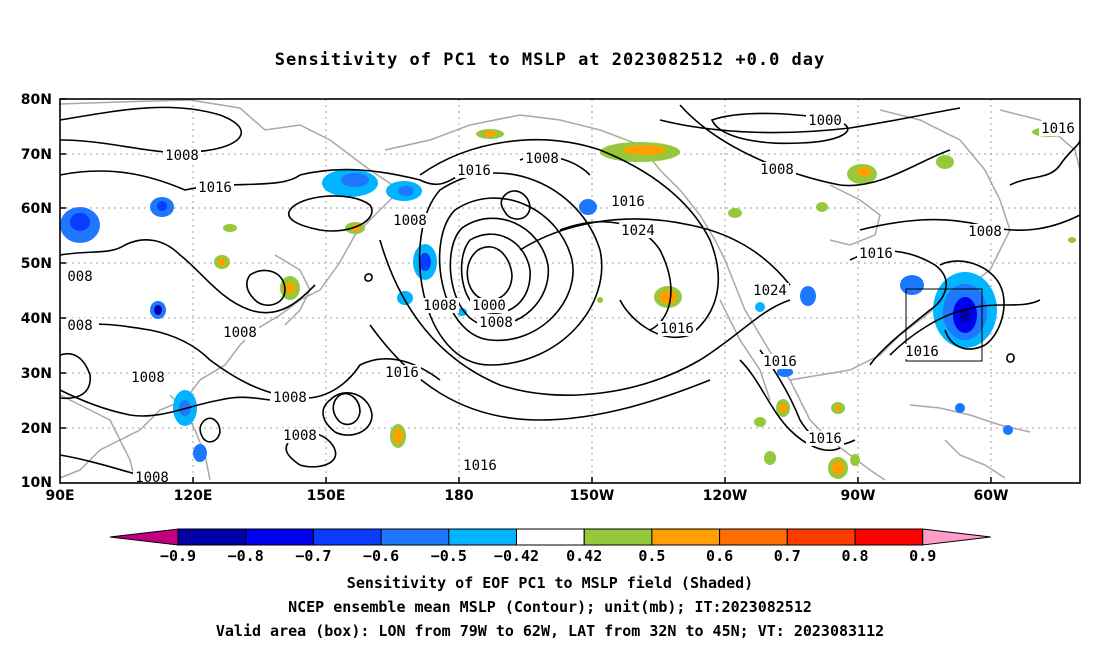 The image size is (1100, 650). Describe the element at coordinates (36, 155) in the screenshot. I see `lat-label: 70N` at that location.